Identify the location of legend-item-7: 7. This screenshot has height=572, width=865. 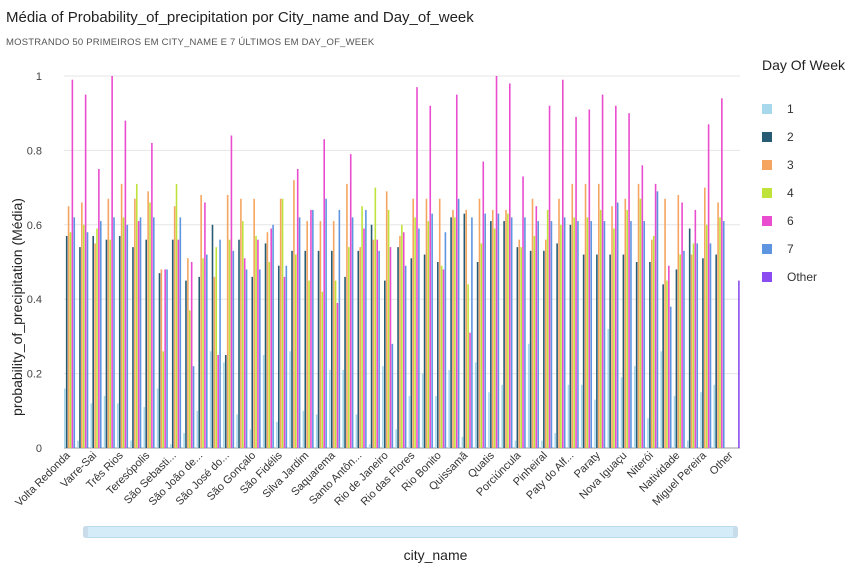
(789, 249).